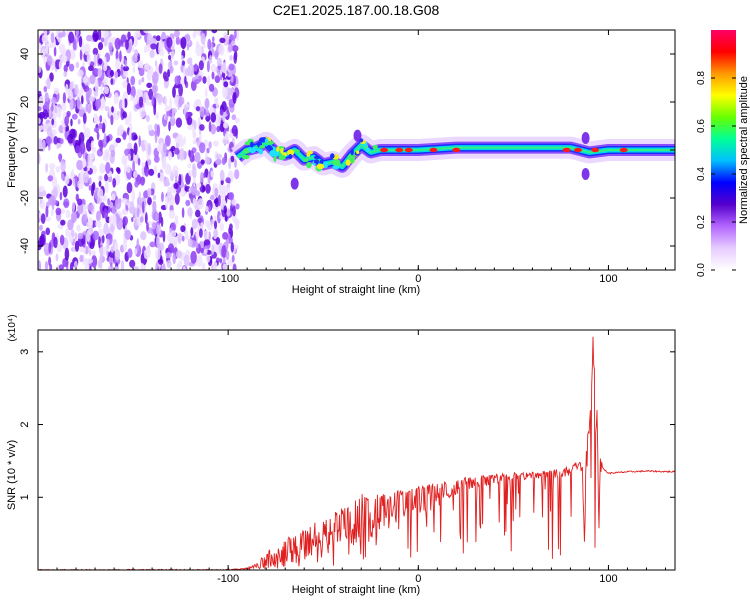 The width and height of the screenshot is (750, 600). I want to click on y-tick-label: -20, so click(25, 198).